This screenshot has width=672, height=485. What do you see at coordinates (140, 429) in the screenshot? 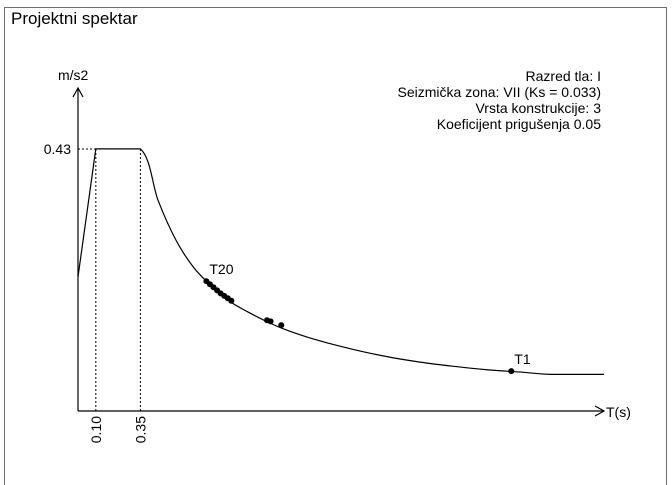
I see `x-tick-label: 0.35` at bounding box center [140, 429].